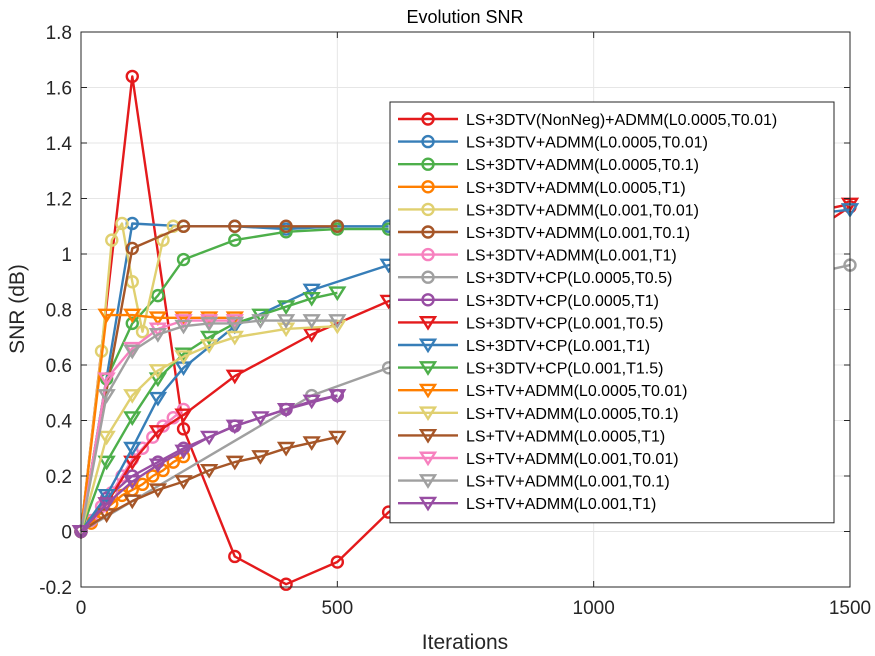 The height and width of the screenshot is (656, 875). I want to click on legend-label: LS+3DTV+ADMM(L0.0005,T0.1), so click(582, 165).